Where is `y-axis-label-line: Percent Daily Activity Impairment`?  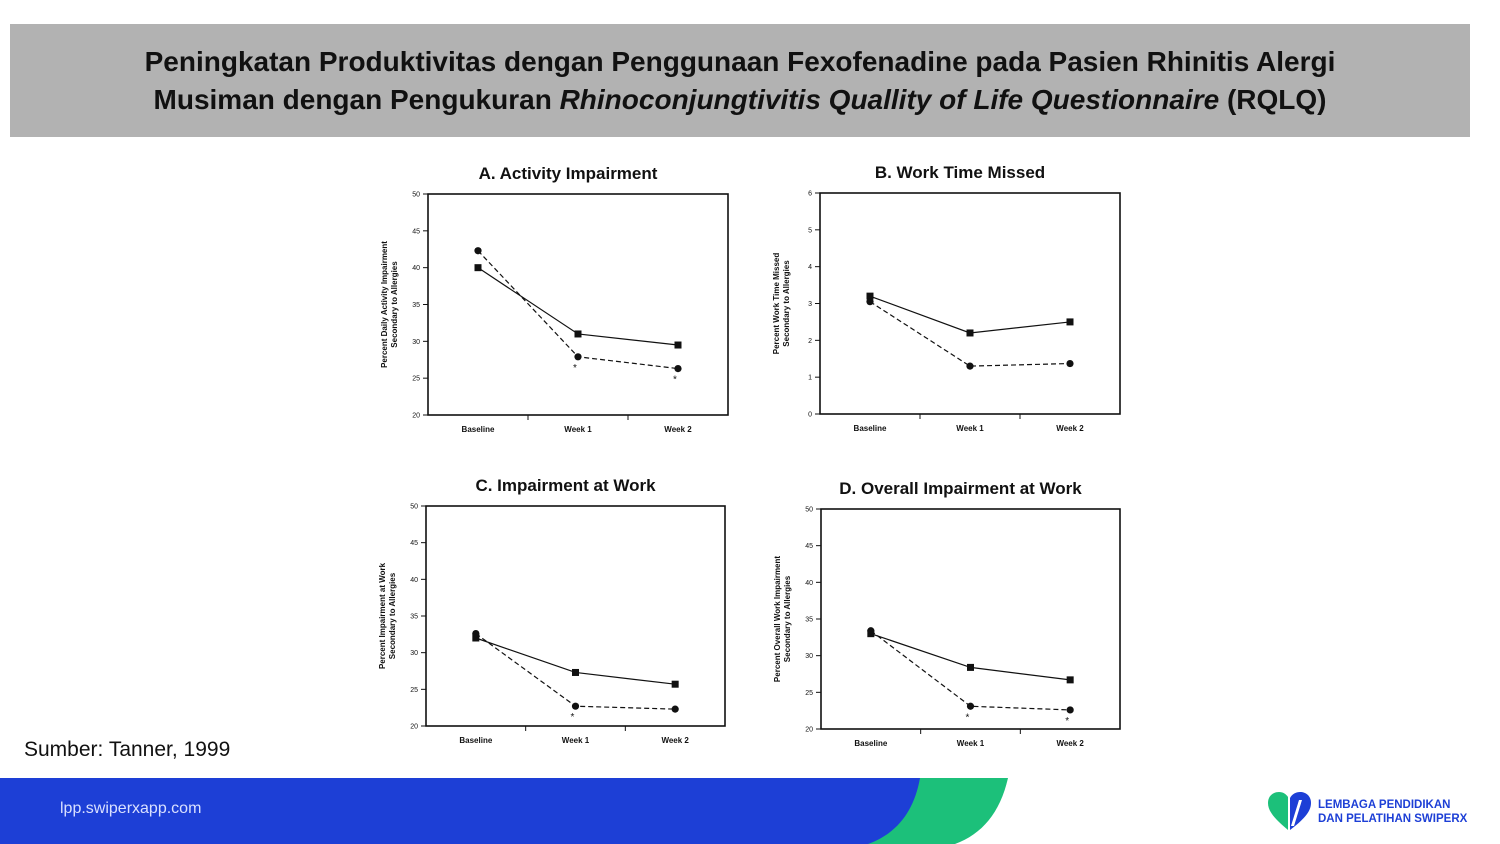
y-axis-label-line: Percent Daily Activity Impairment is located at coordinates (384, 304).